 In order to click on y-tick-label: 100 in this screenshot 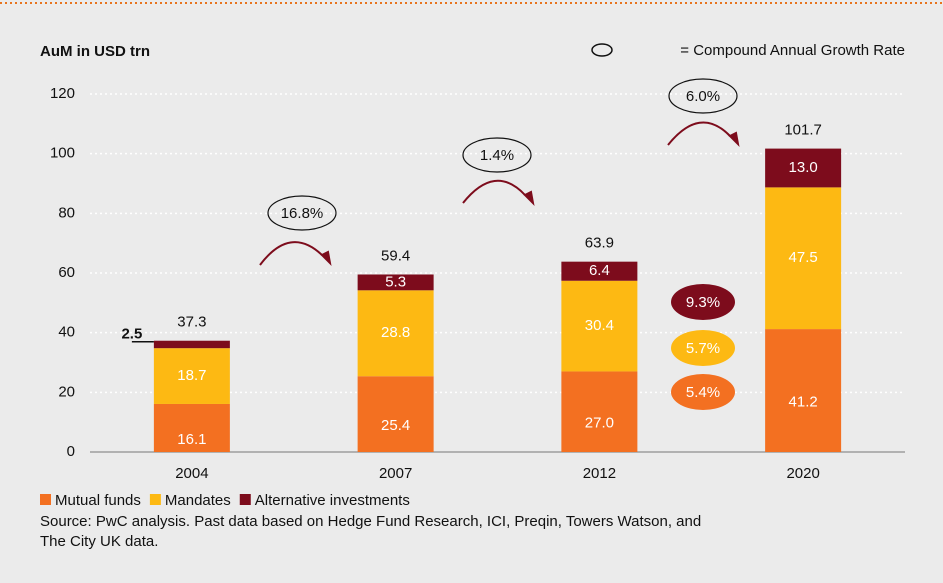, I will do `click(62, 153)`.